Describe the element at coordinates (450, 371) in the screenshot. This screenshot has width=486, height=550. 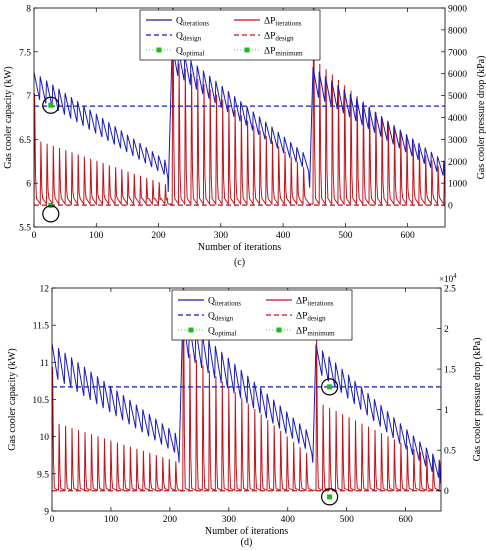
I see `y-right-tick-label: 1.5` at that location.